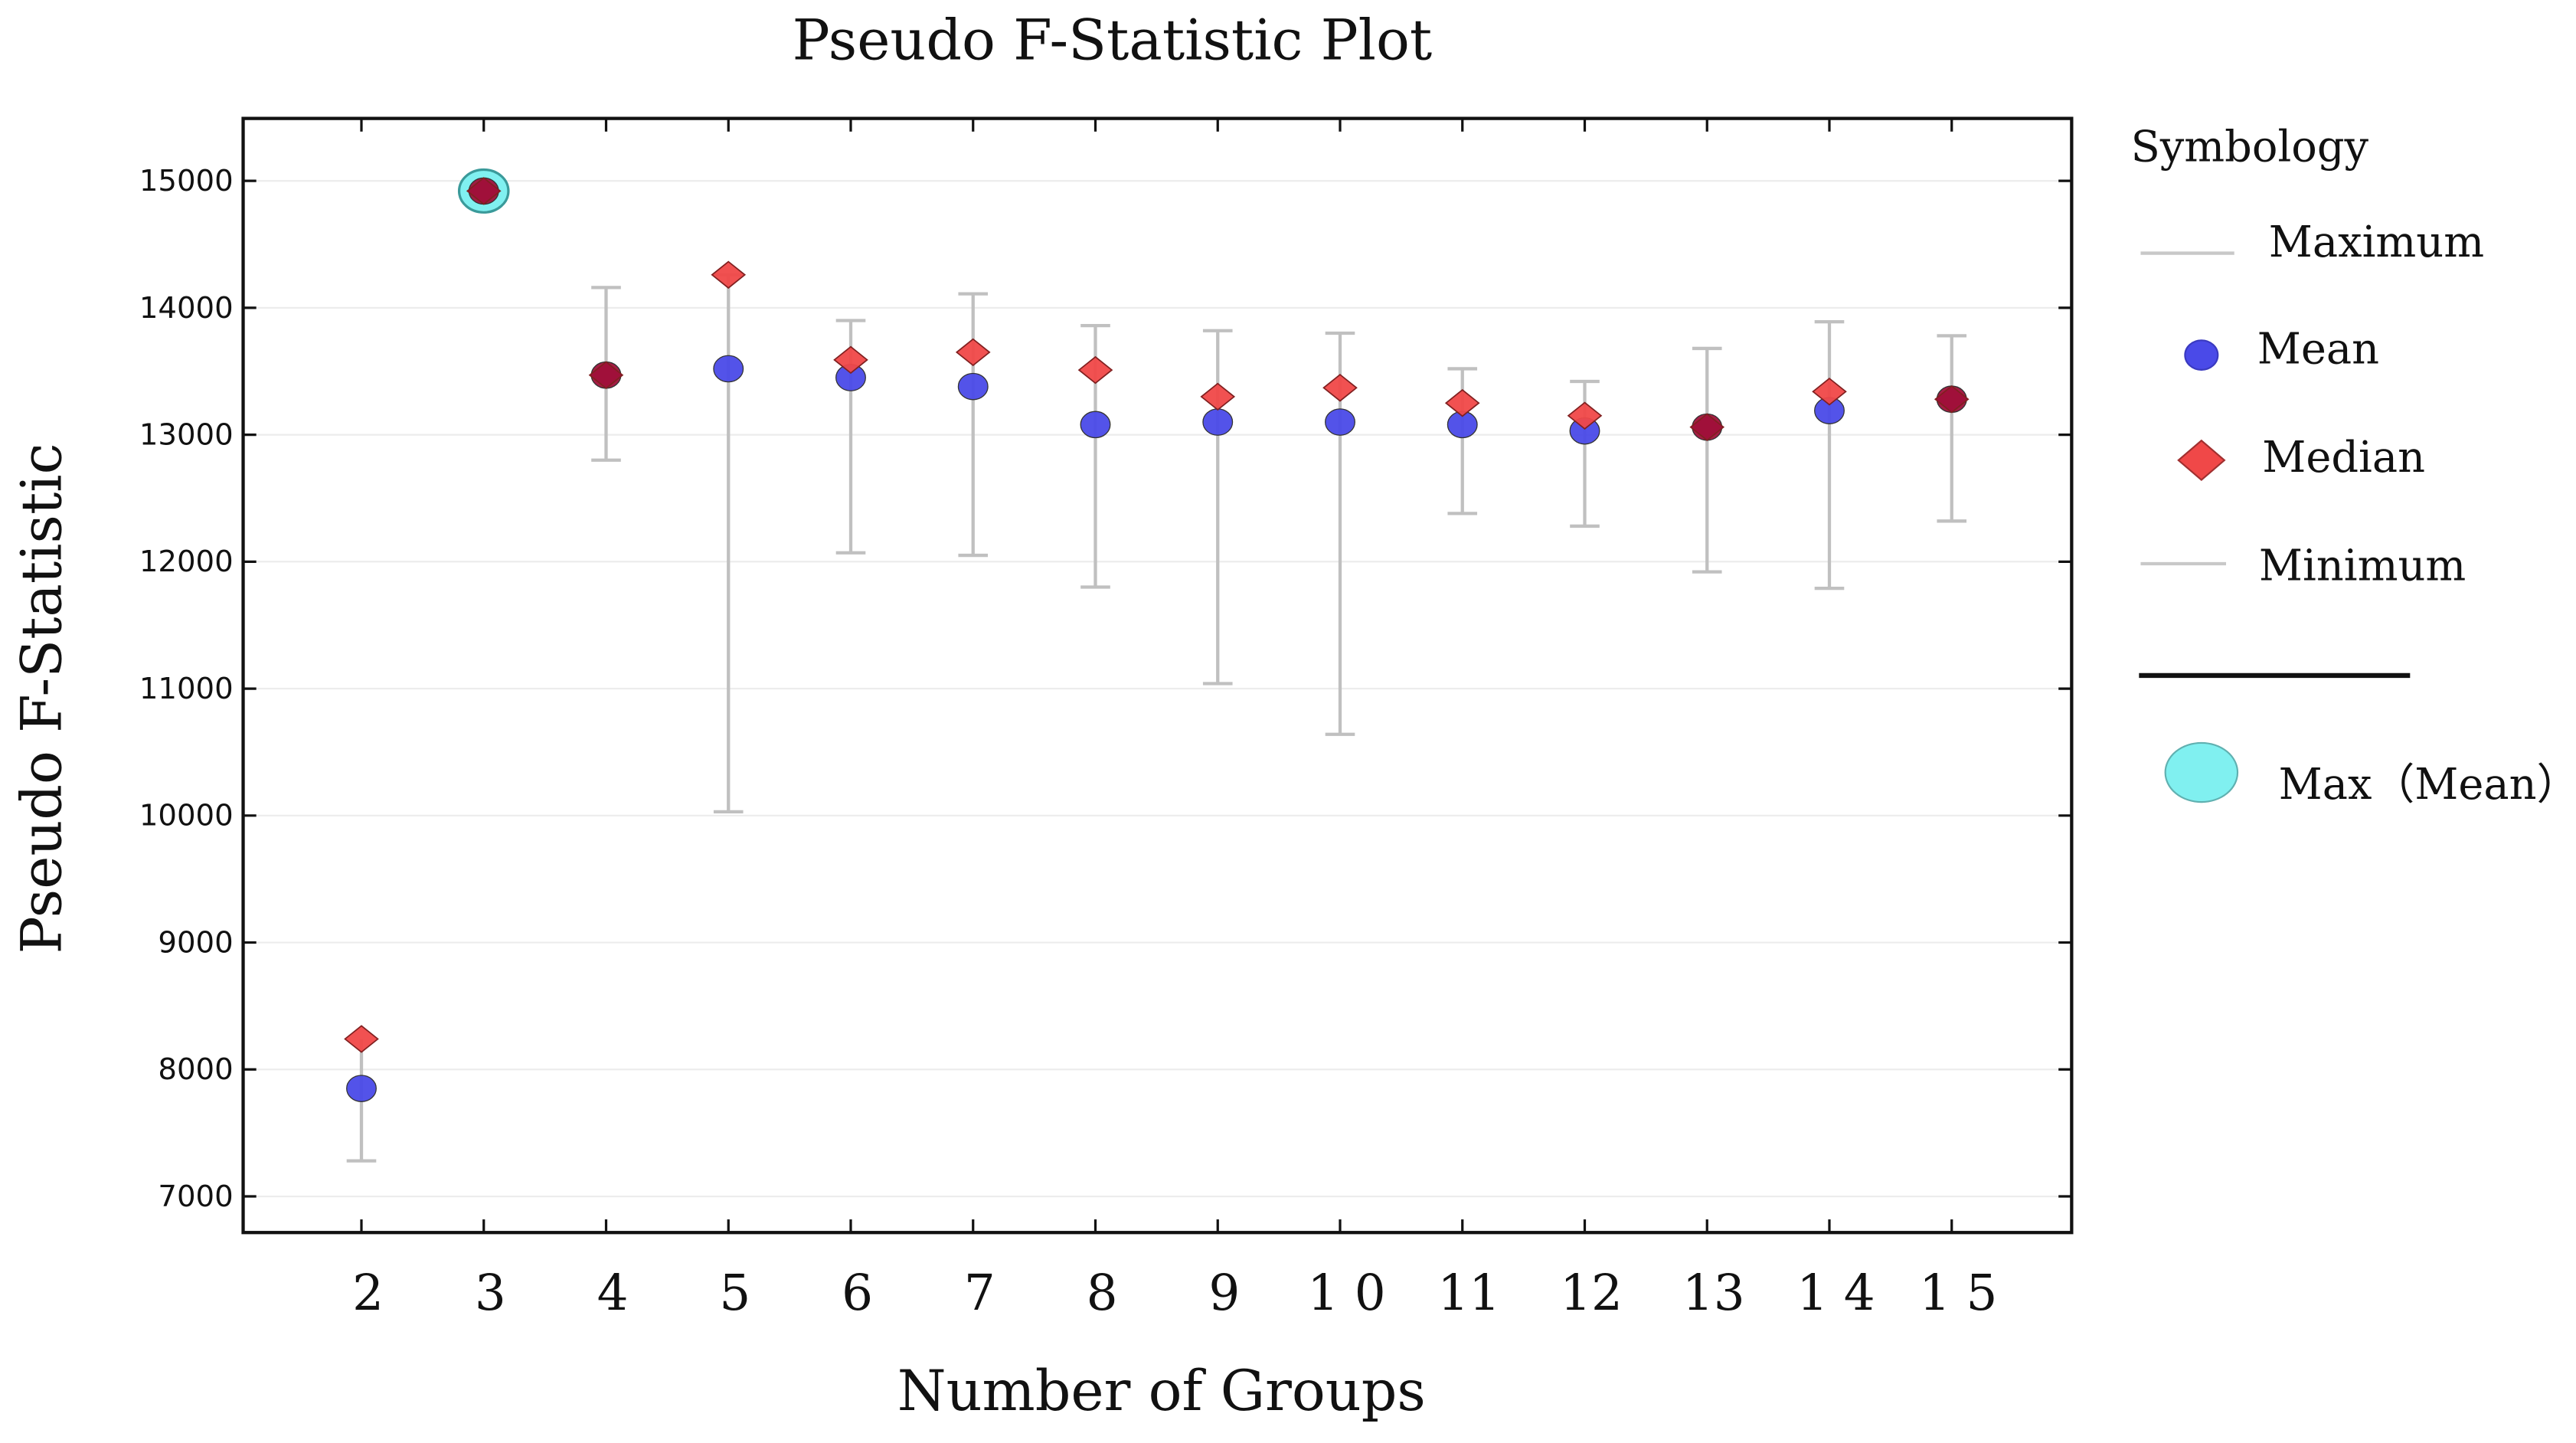  I want to click on y-axis-label: Pseudo F-Statistic, so click(41, 699).